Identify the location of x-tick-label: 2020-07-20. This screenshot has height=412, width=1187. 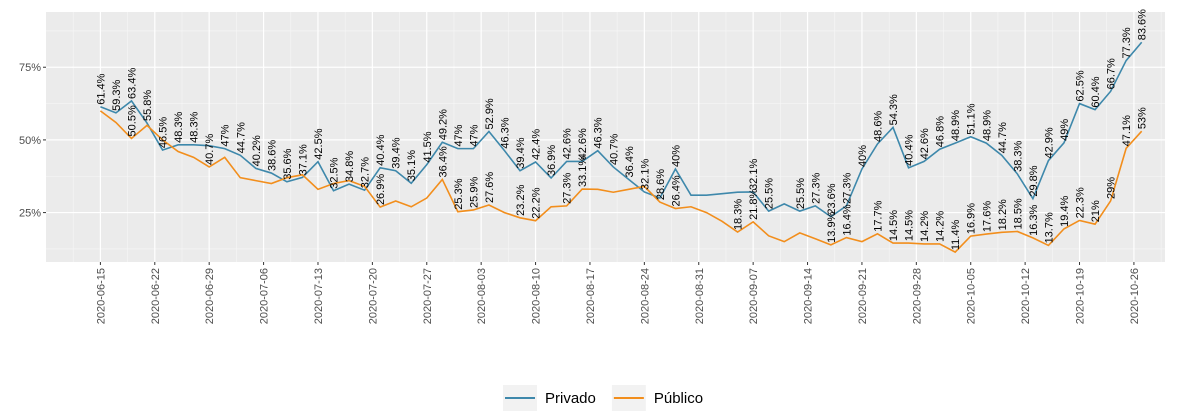
(373, 296).